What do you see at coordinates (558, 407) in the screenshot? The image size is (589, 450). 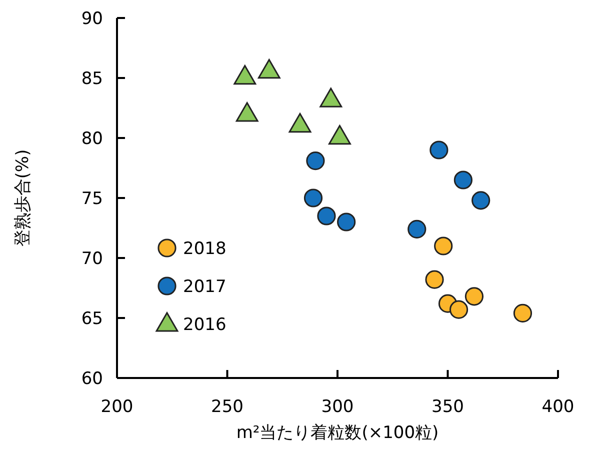 I see `x-tick-label: 400` at bounding box center [558, 407].